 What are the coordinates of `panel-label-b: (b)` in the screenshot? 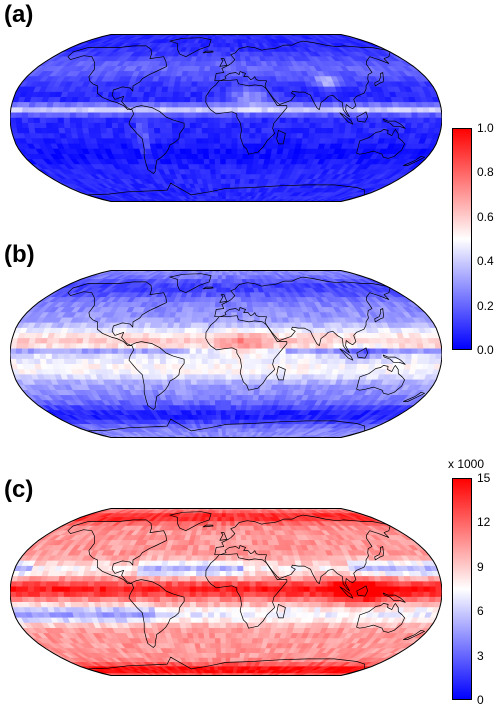 It's located at (19, 254).